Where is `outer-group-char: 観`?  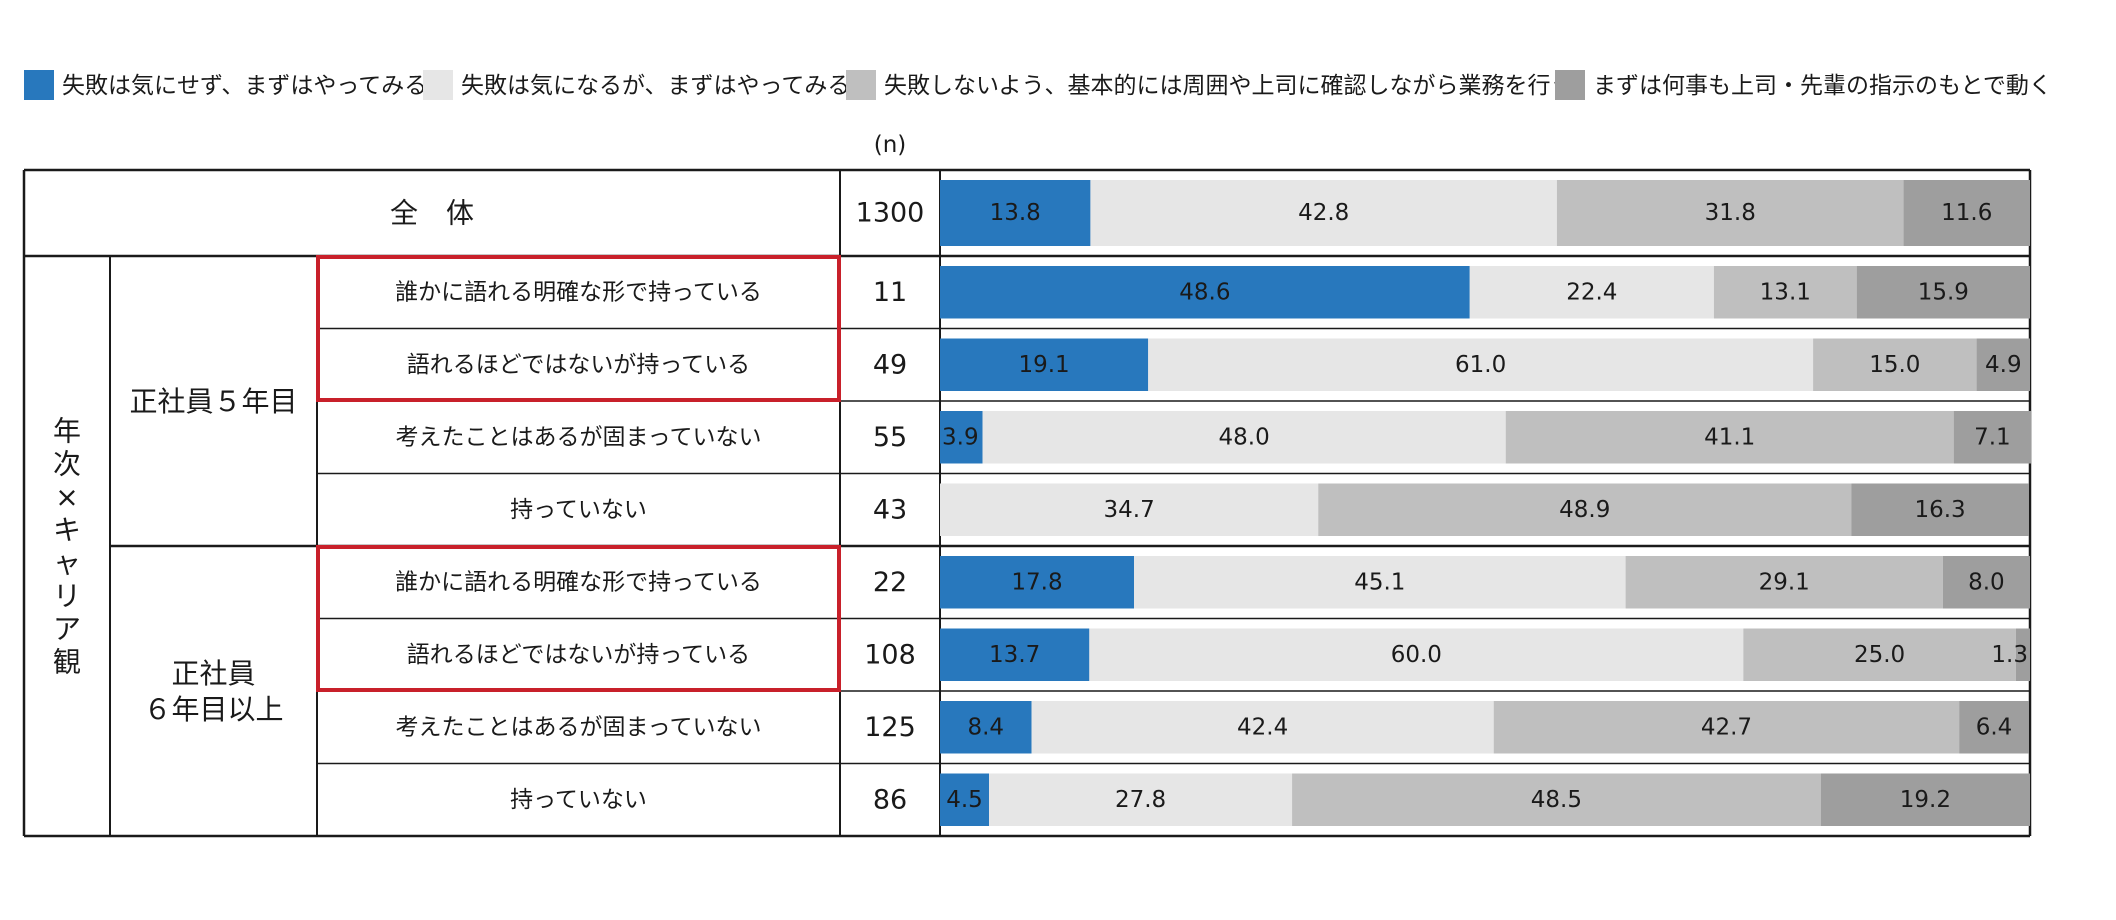 outer-group-char: 観 is located at coordinates (67, 662).